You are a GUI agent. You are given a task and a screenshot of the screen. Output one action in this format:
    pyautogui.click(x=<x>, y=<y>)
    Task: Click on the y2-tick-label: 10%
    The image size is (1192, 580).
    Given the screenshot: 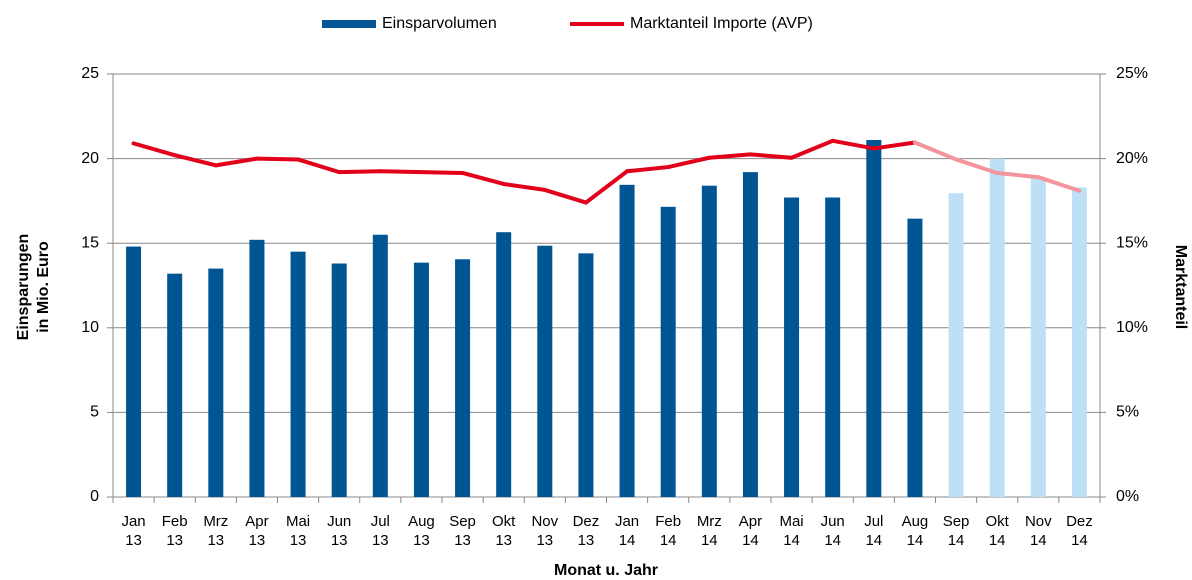 What is the action you would take?
    pyautogui.click(x=1132, y=327)
    